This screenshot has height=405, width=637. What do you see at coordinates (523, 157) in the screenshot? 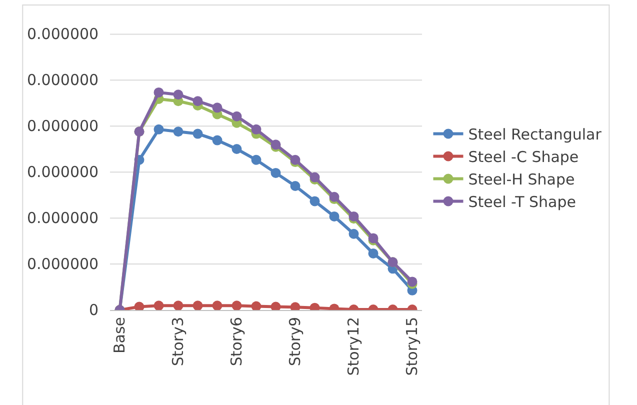
I see `legend-label: Steel -C Shape` at bounding box center [523, 157].